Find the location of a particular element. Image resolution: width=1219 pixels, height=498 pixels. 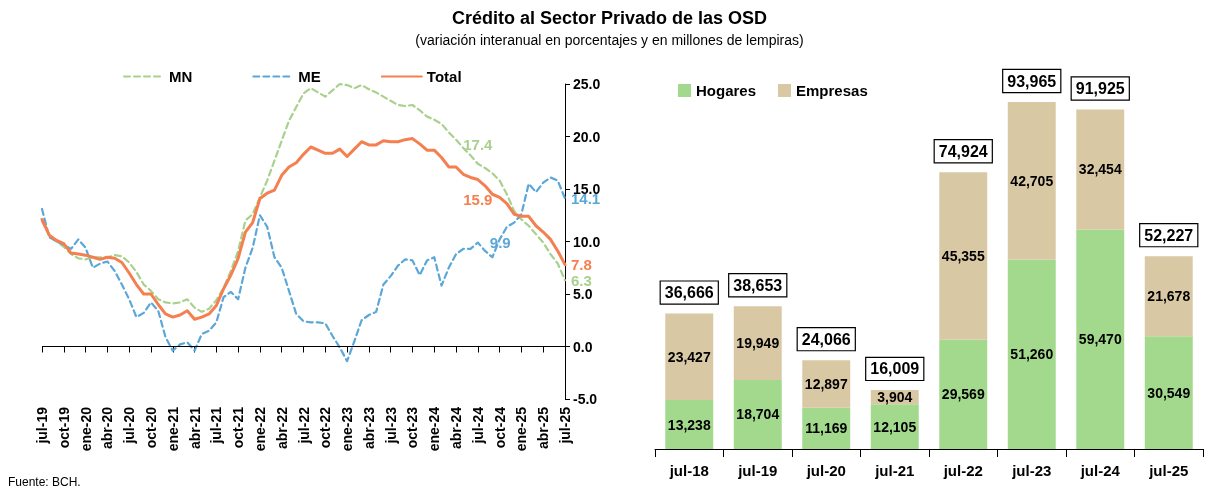

data-label: 32,454 is located at coordinates (1100, 169).